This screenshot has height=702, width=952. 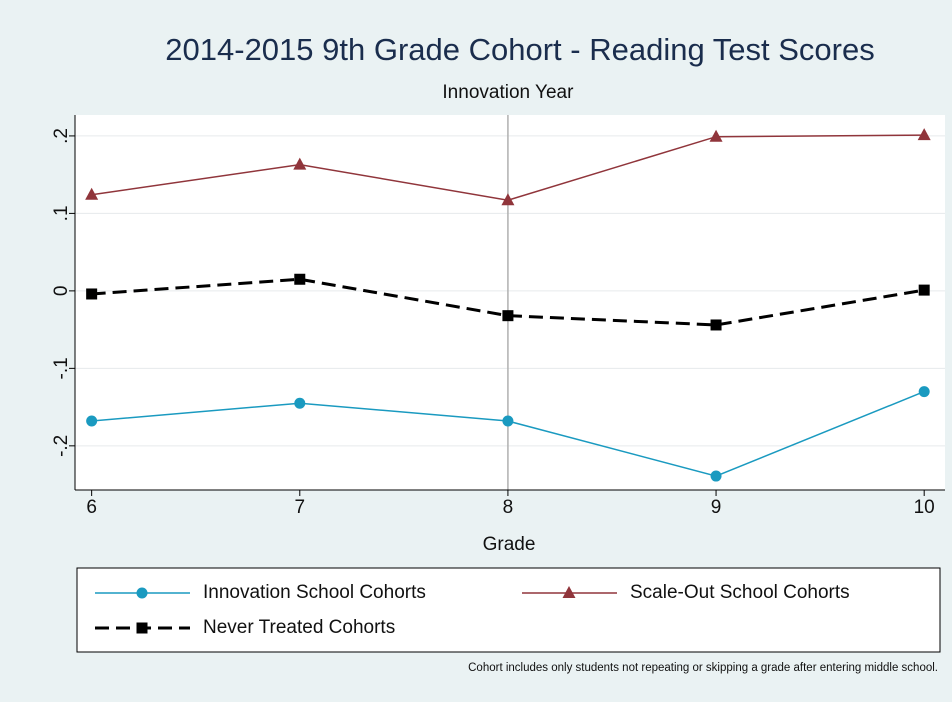 What do you see at coordinates (299, 627) in the screenshot?
I see `legend-label: Never Treated Cohorts` at bounding box center [299, 627].